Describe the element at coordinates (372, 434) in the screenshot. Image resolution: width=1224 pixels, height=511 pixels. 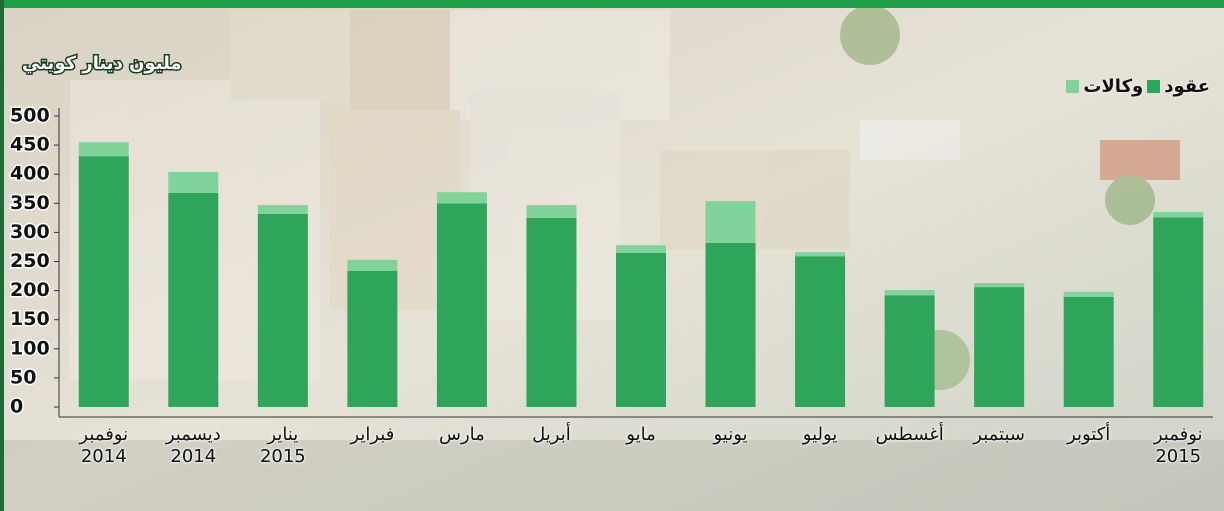
I see `x-tick-label: فبراير` at that location.